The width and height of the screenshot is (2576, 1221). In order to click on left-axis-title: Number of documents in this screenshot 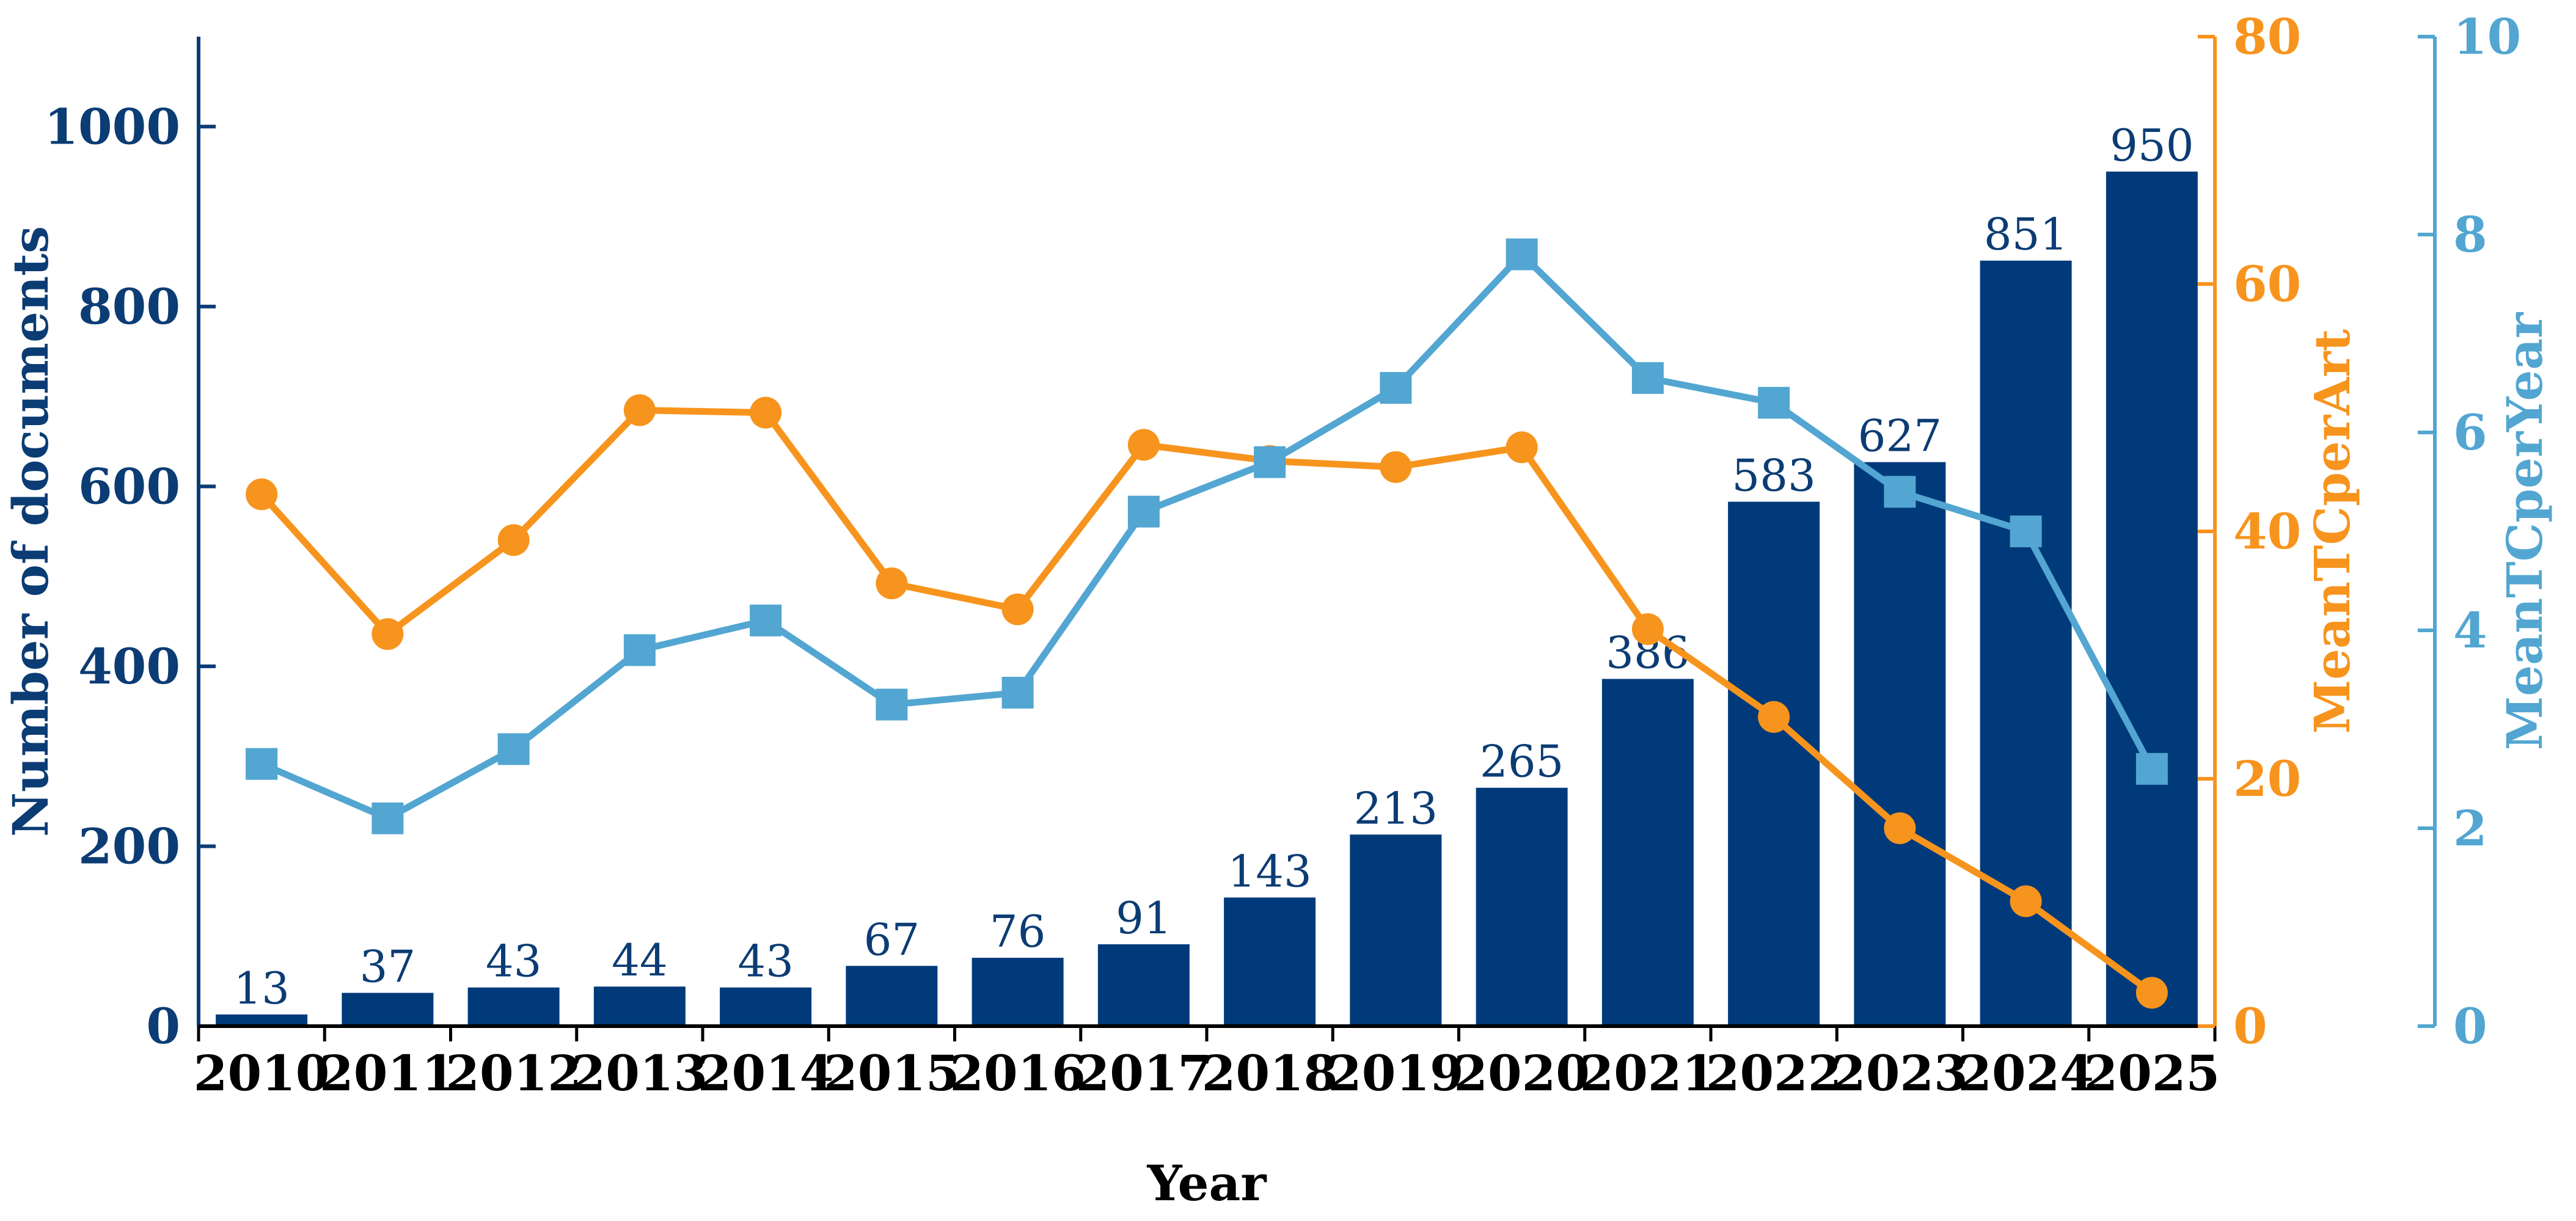, I will do `click(30, 531)`.